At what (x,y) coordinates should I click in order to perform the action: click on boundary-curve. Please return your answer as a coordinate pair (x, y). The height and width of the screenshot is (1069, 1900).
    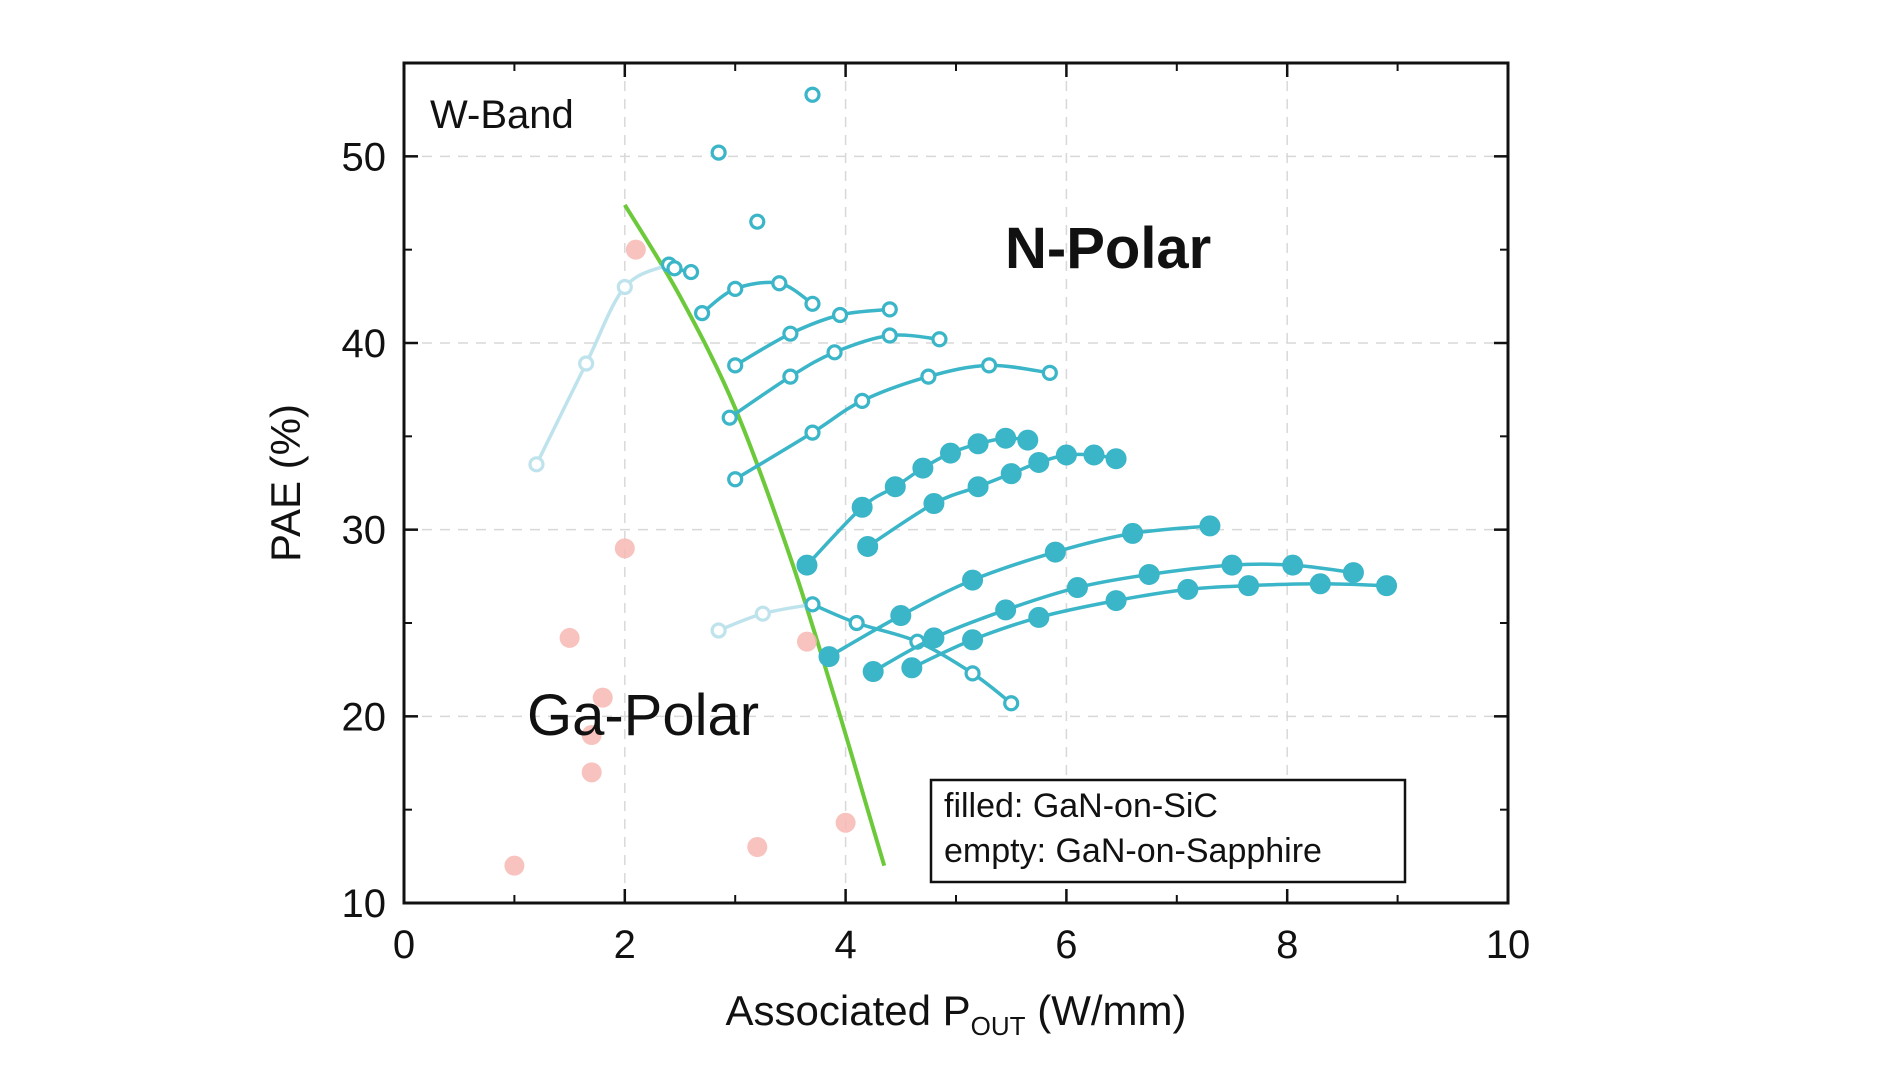
    Looking at the image, I should click on (755, 535).